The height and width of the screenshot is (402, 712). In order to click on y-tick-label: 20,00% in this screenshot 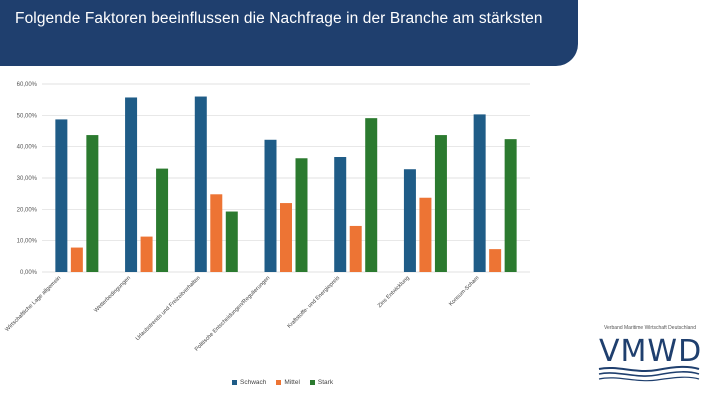, I will do `click(27, 210)`.